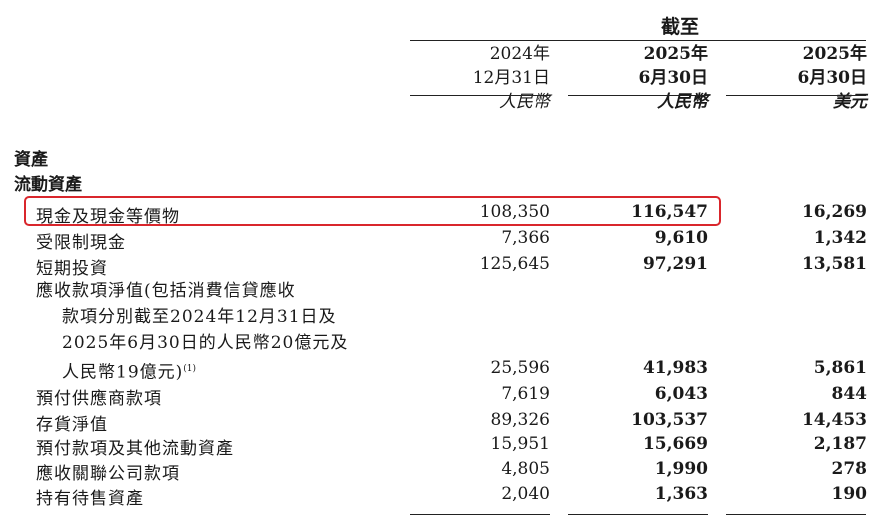 The width and height of the screenshot is (889, 527). Describe the element at coordinates (135, 449) in the screenshot. I see `row-label: 預付款項及其他流動資產` at that location.